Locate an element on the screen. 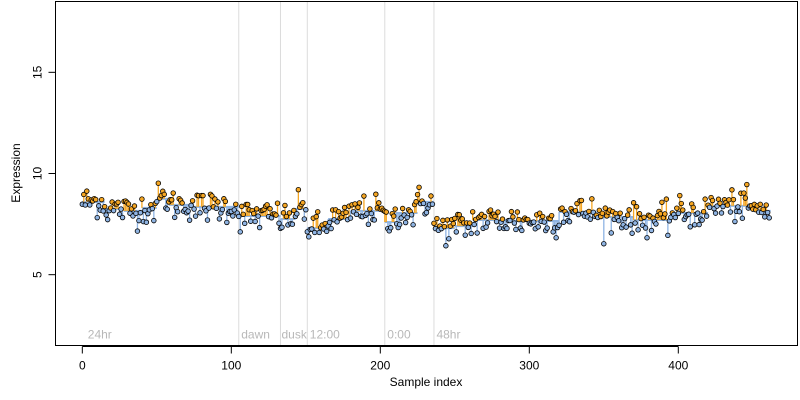 The image size is (800, 400). data-points is located at coordinates (425, 214).